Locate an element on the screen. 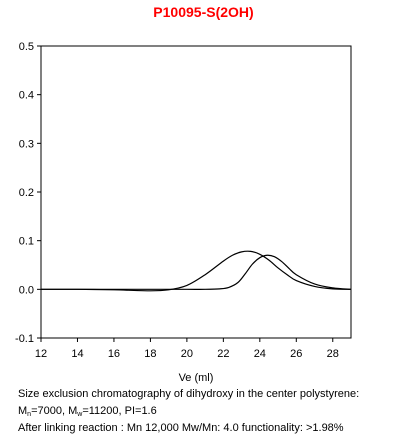 The image size is (407, 444). x-tick-label: 22 is located at coordinates (223, 354).